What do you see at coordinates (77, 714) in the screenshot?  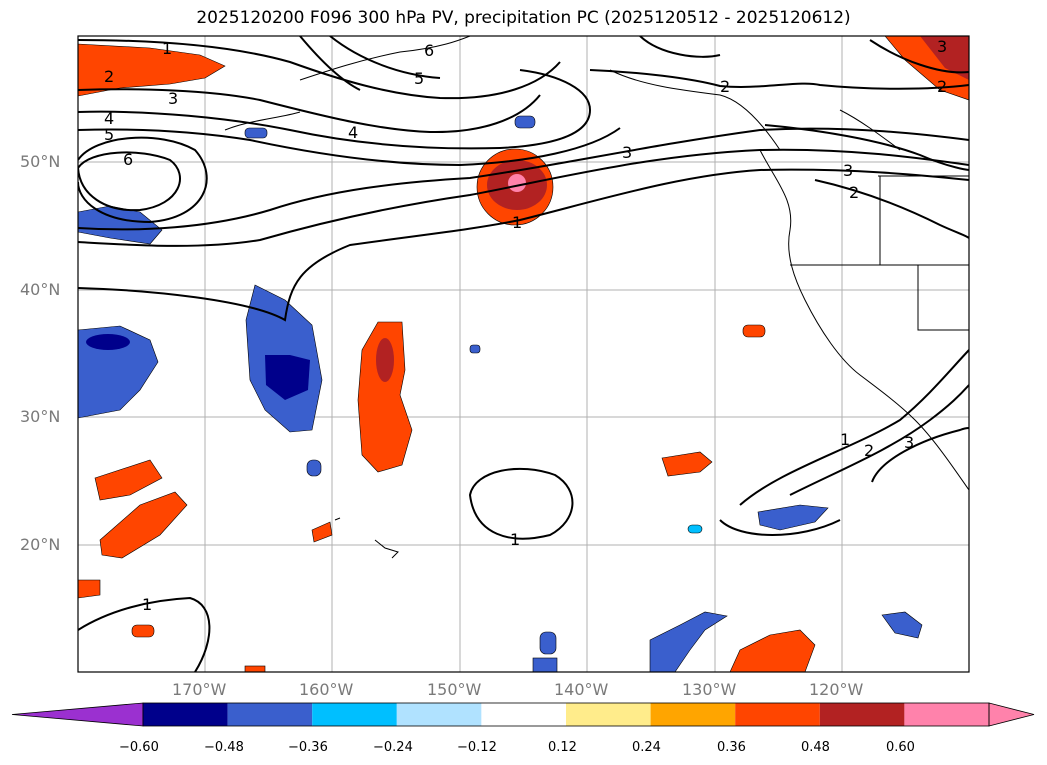 I see `colorbar-extension-low` at bounding box center [77, 714].